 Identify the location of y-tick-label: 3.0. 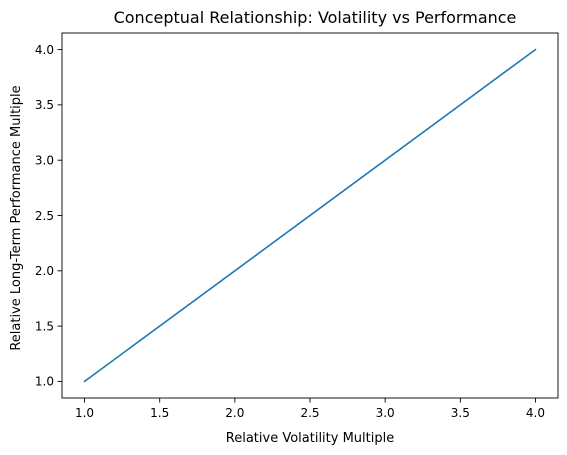
(44, 160).